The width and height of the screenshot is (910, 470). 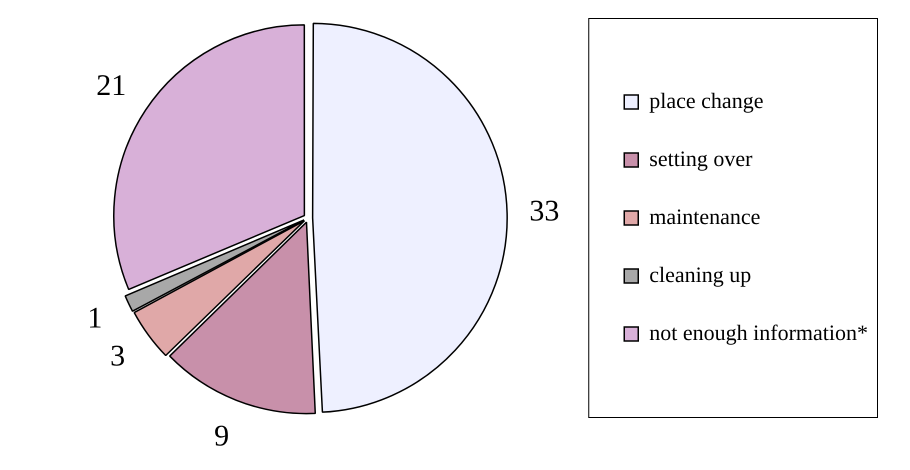 What do you see at coordinates (544, 211) in the screenshot?
I see `data-label: 33` at bounding box center [544, 211].